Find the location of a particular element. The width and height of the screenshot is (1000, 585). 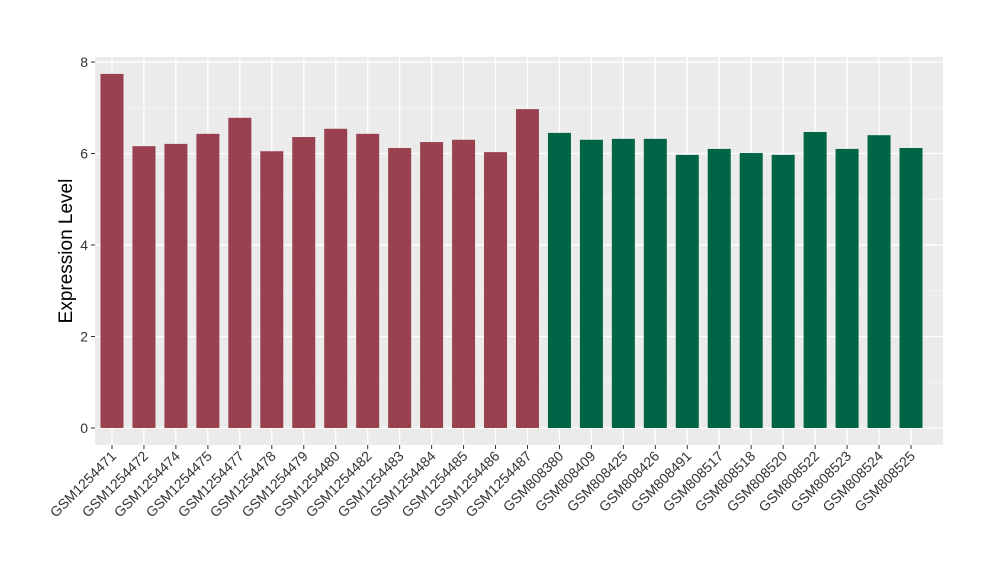

bar-GSM1254486 is located at coordinates (496, 290).